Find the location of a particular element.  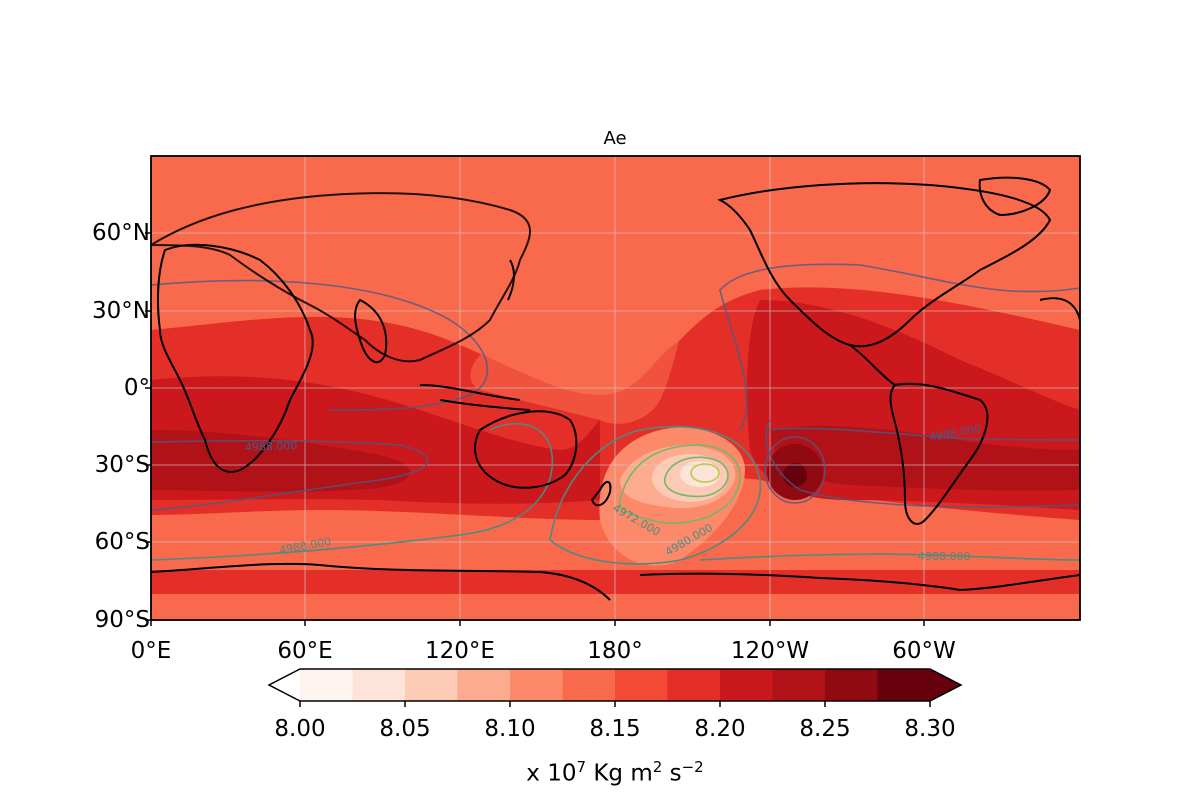

colorbar-tick-label: 8.30 is located at coordinates (930, 729).